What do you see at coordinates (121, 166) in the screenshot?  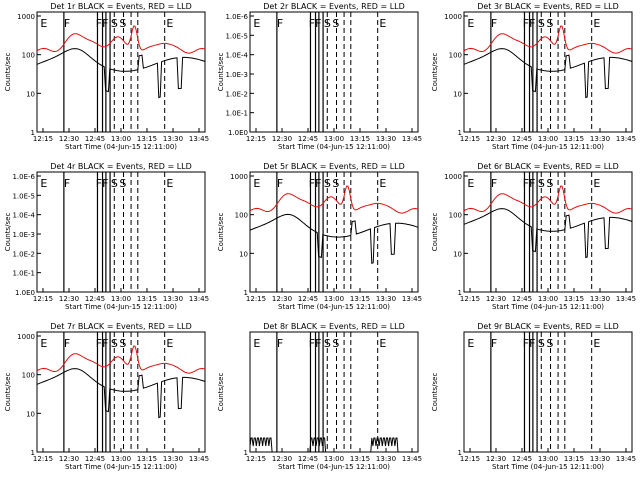 I see `panel-title: Det 4r BLACK = Events, RED = LLD` at bounding box center [121, 166].